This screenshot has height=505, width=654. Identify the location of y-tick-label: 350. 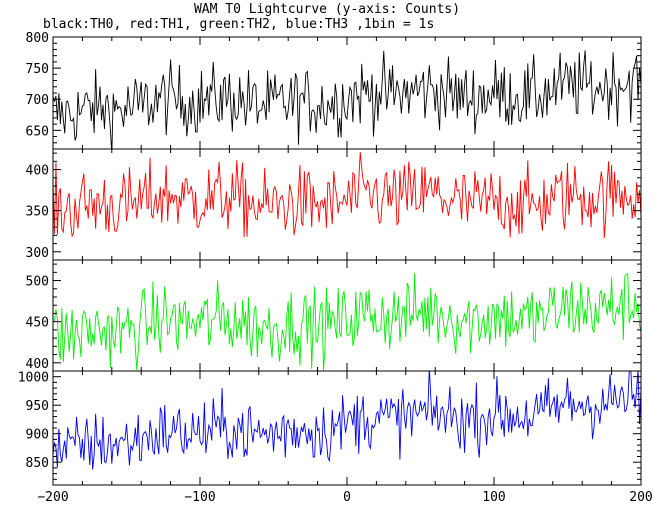
(37, 212).